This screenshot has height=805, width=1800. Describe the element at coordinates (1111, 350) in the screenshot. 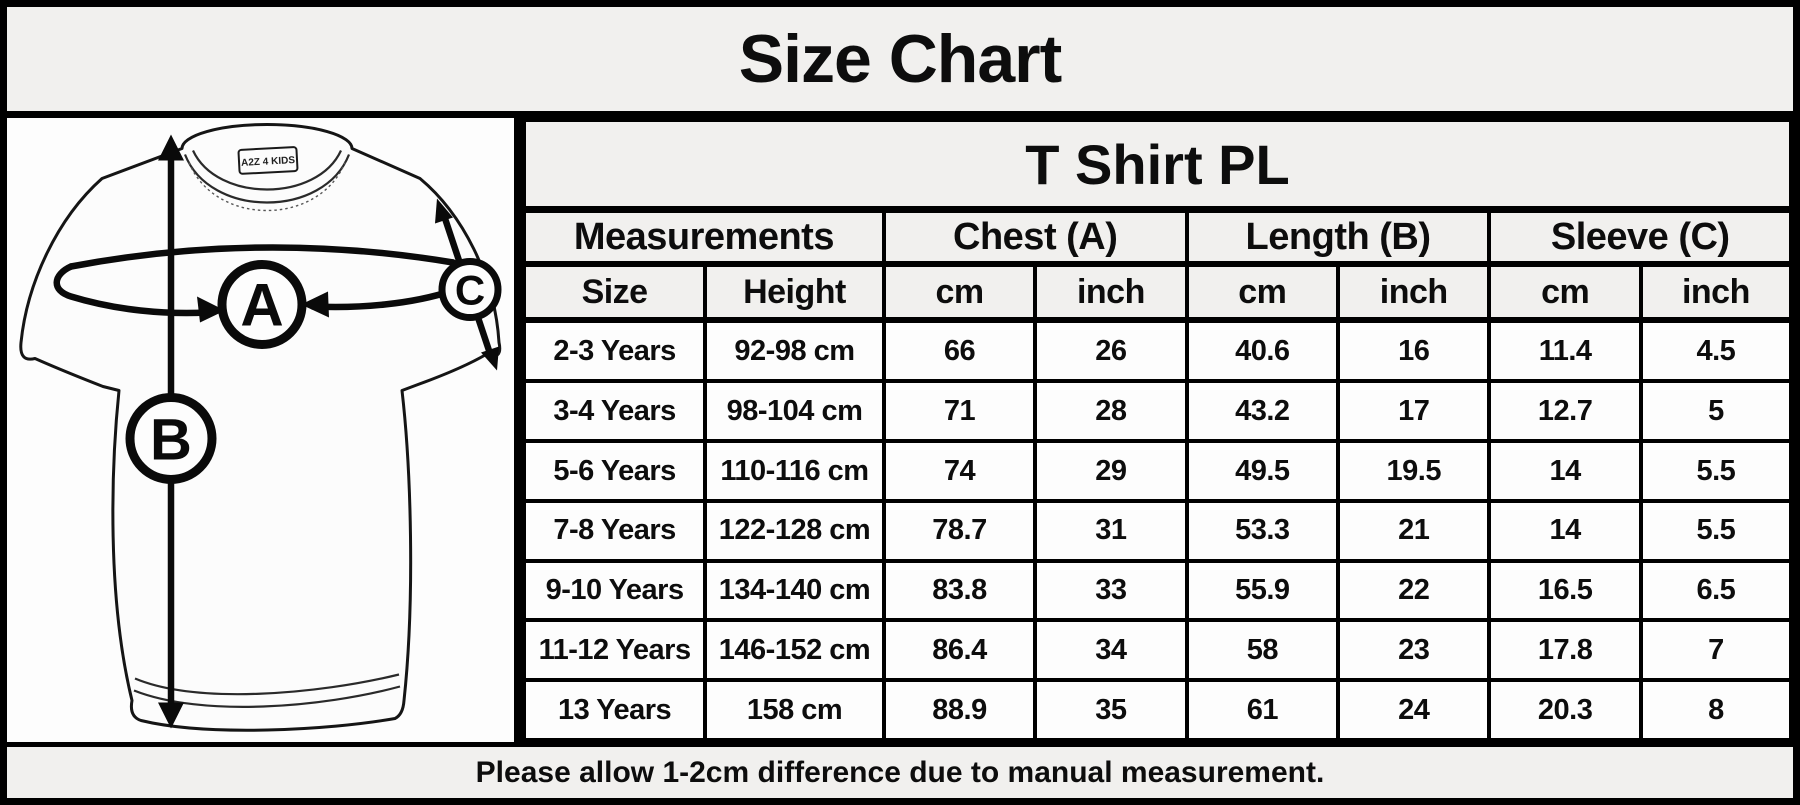

I see `chest-inch-cell: 26` at that location.